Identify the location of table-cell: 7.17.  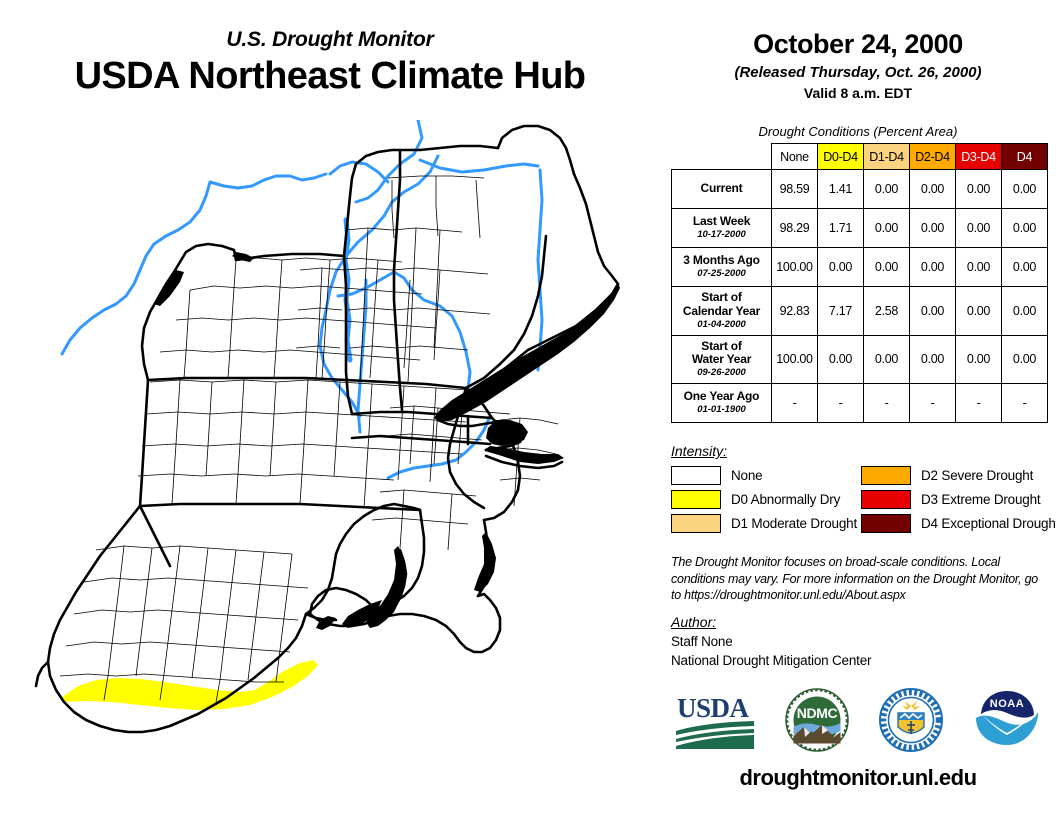
(840, 311).